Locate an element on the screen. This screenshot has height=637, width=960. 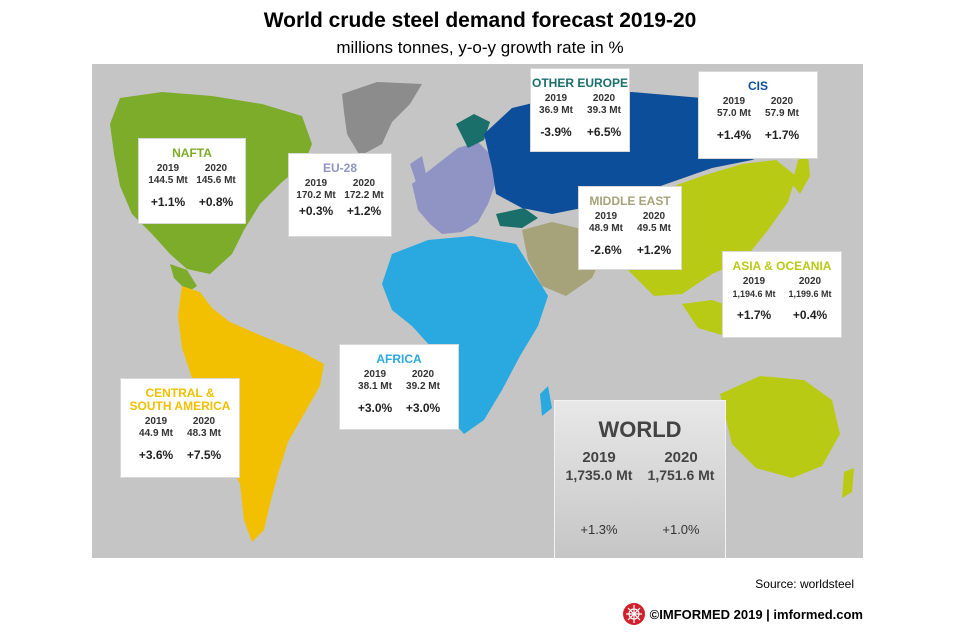
greenland-shape is located at coordinates (382, 119).